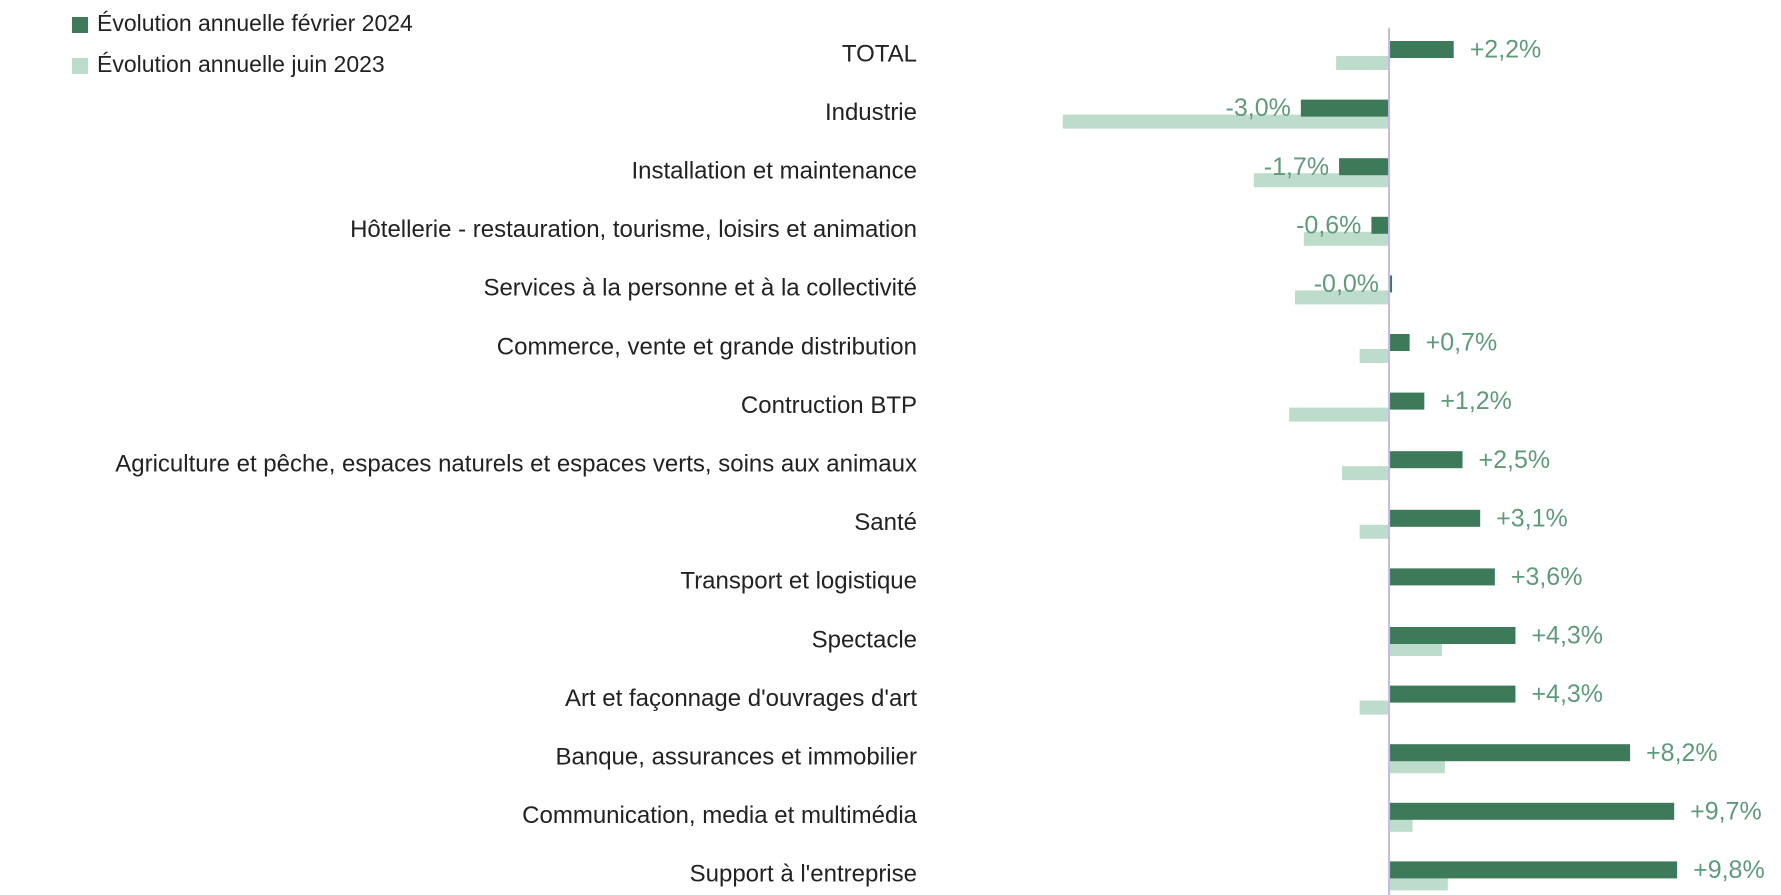 The image size is (1781, 895). Describe the element at coordinates (736, 757) in the screenshot. I see `category-label: Banque, assurances et immobilier` at that location.